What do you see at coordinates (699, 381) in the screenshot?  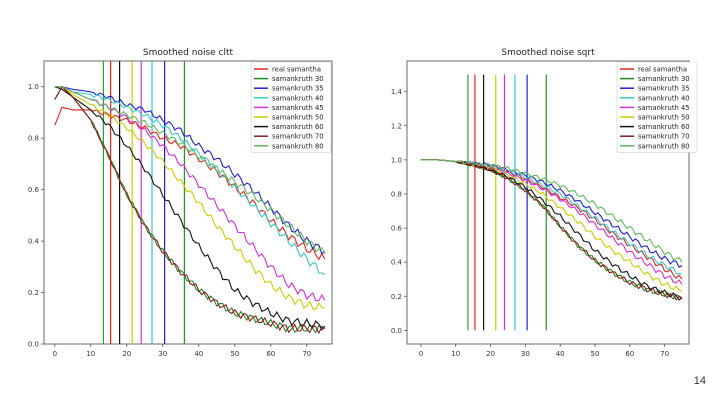 I see `page-number: 14` at bounding box center [699, 381].